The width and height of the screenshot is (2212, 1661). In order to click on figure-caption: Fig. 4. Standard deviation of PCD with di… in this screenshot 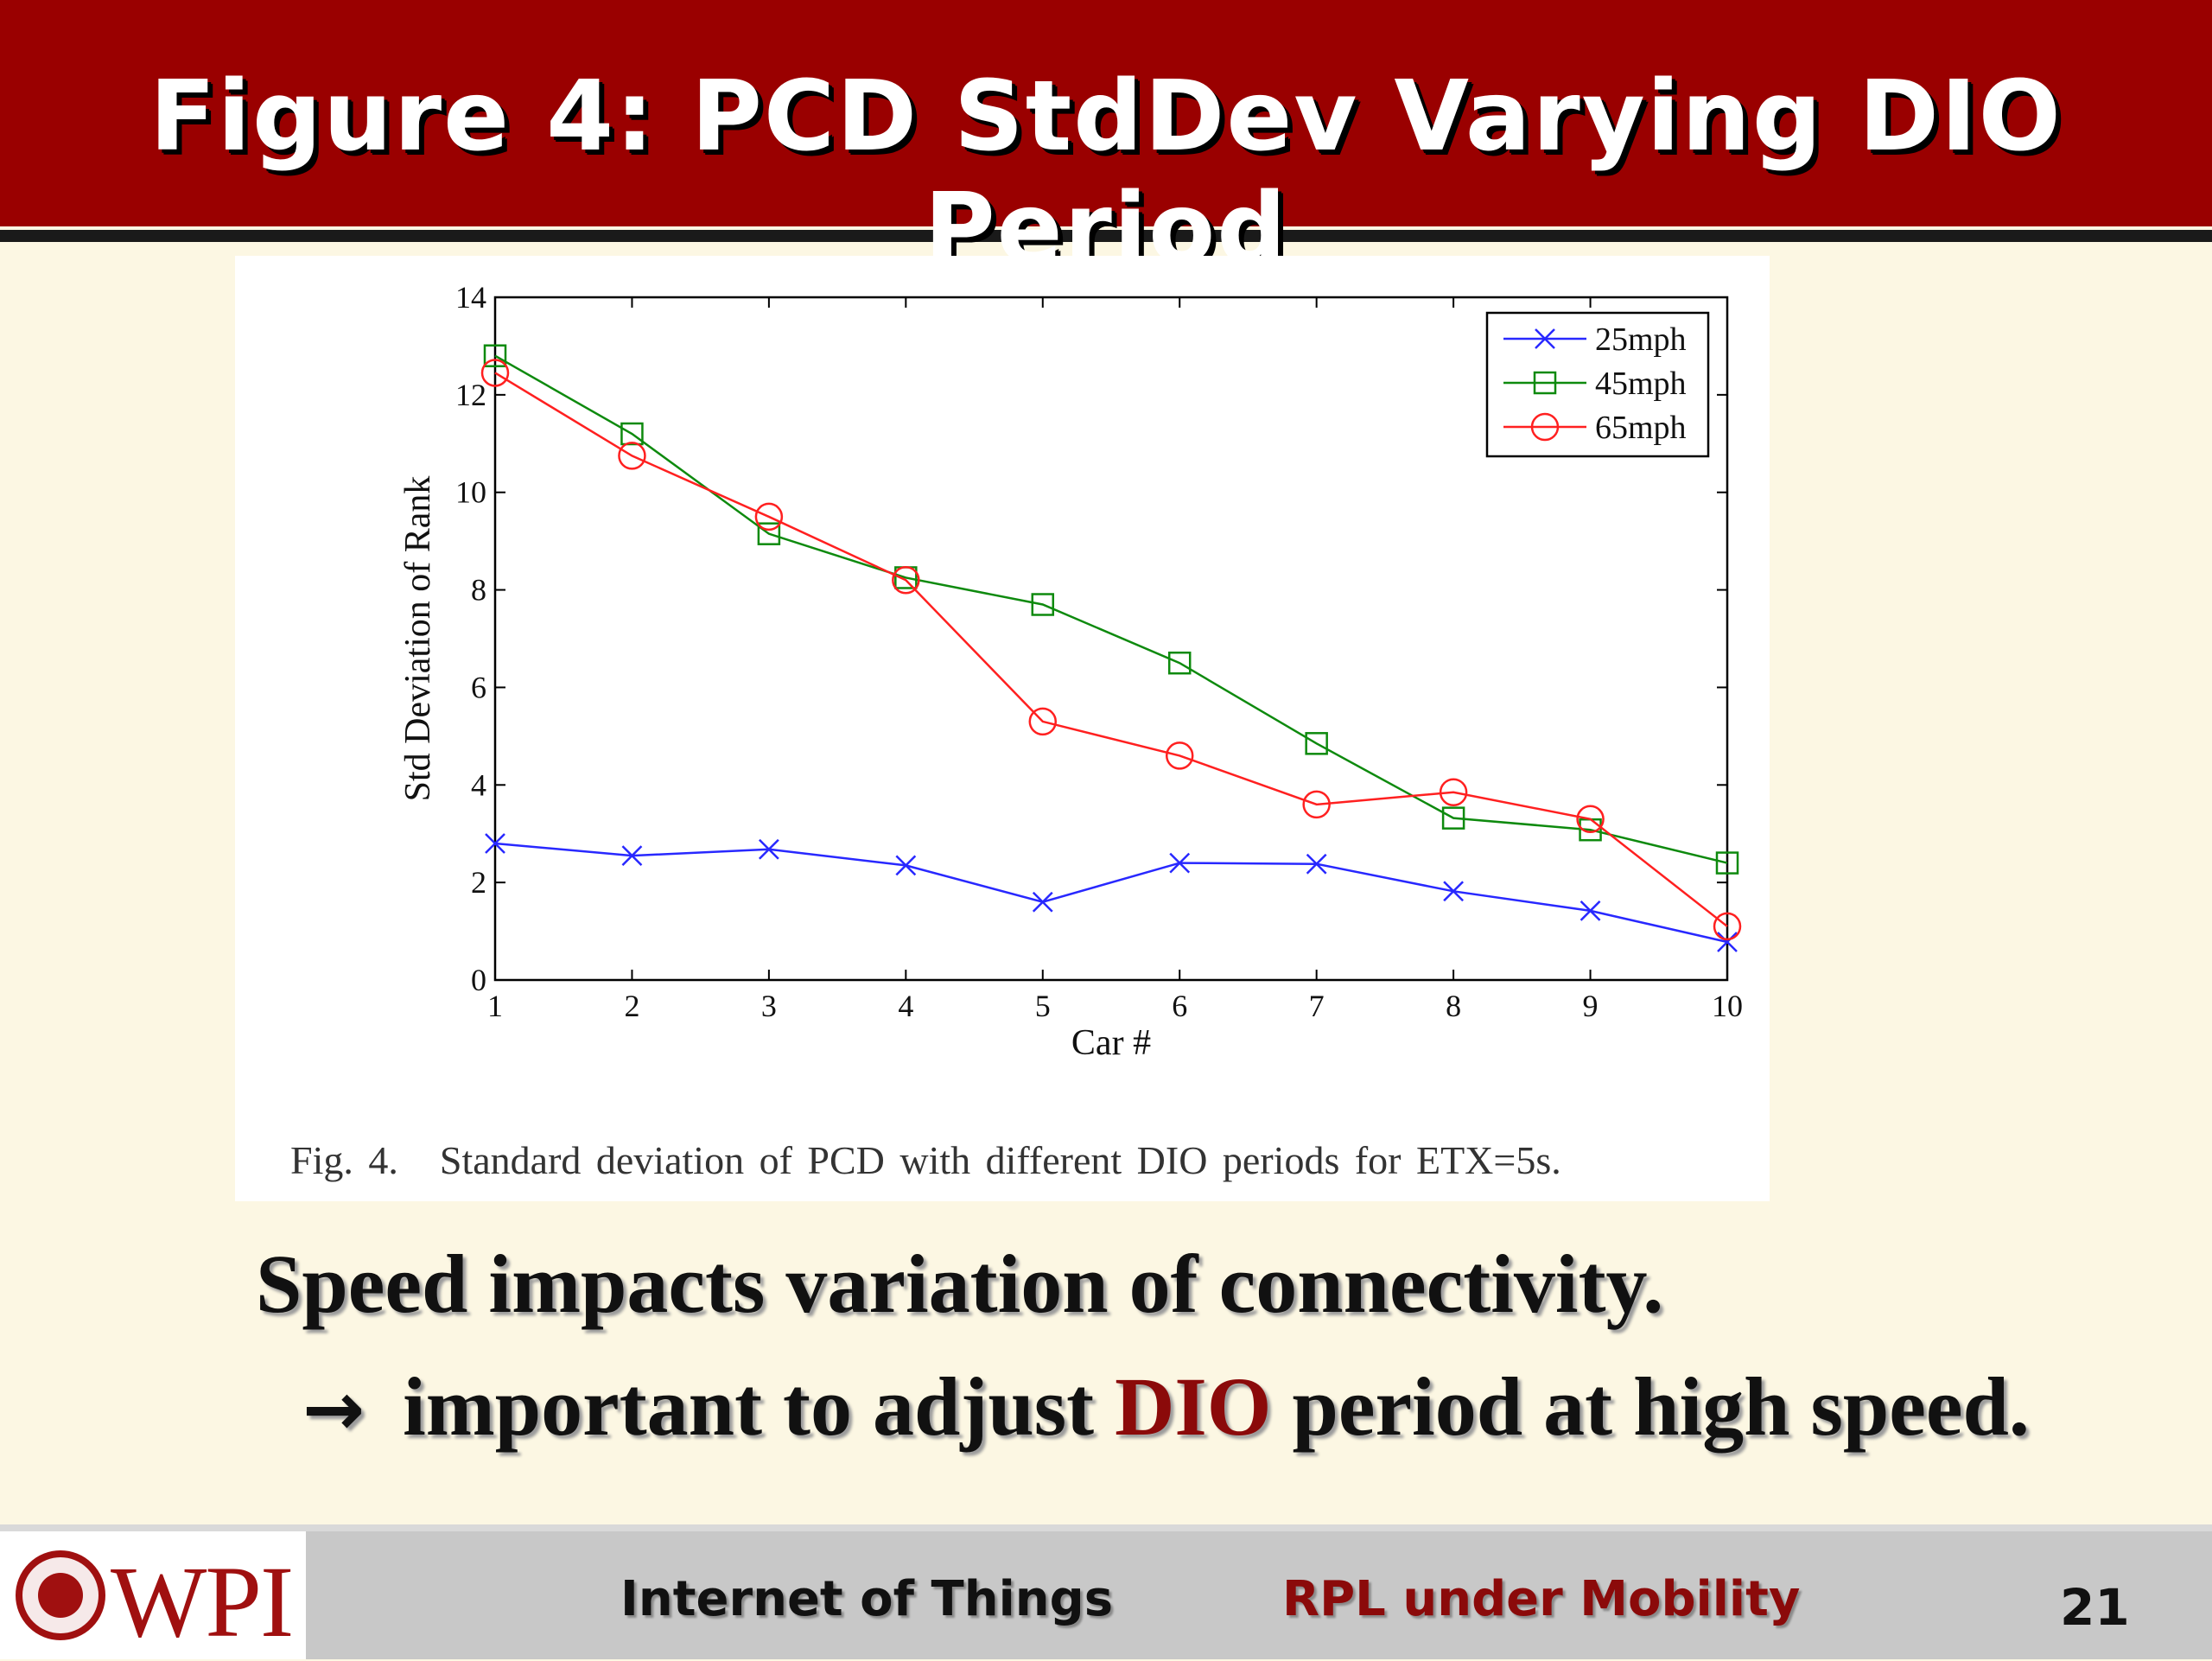, I will do `click(925, 1160)`.